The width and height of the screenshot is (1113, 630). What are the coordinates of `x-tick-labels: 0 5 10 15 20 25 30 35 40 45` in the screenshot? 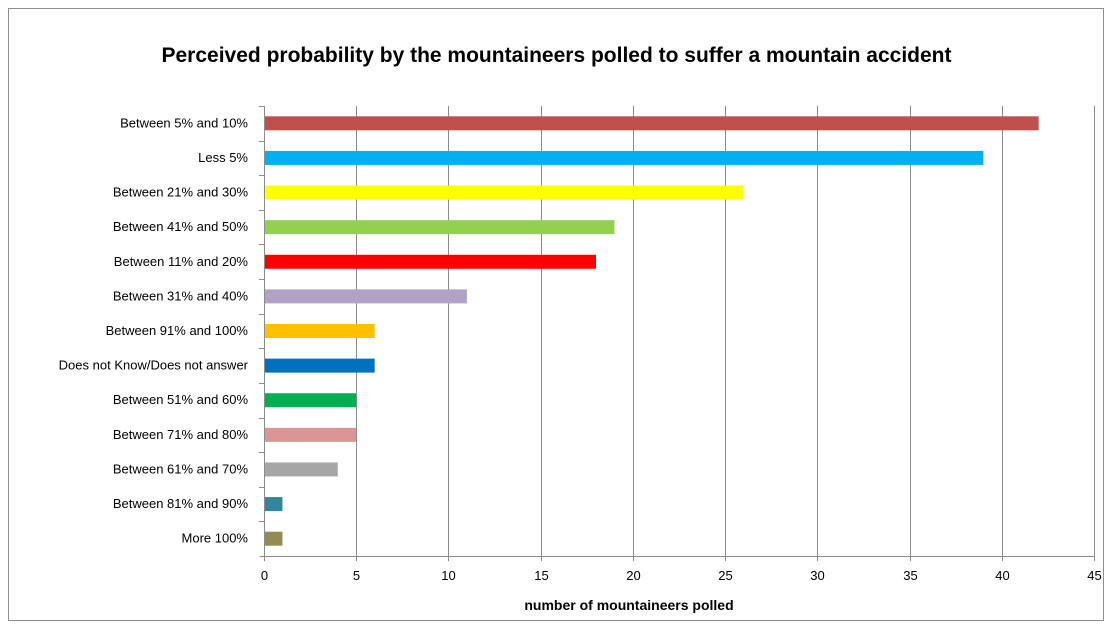 It's located at (681, 575).